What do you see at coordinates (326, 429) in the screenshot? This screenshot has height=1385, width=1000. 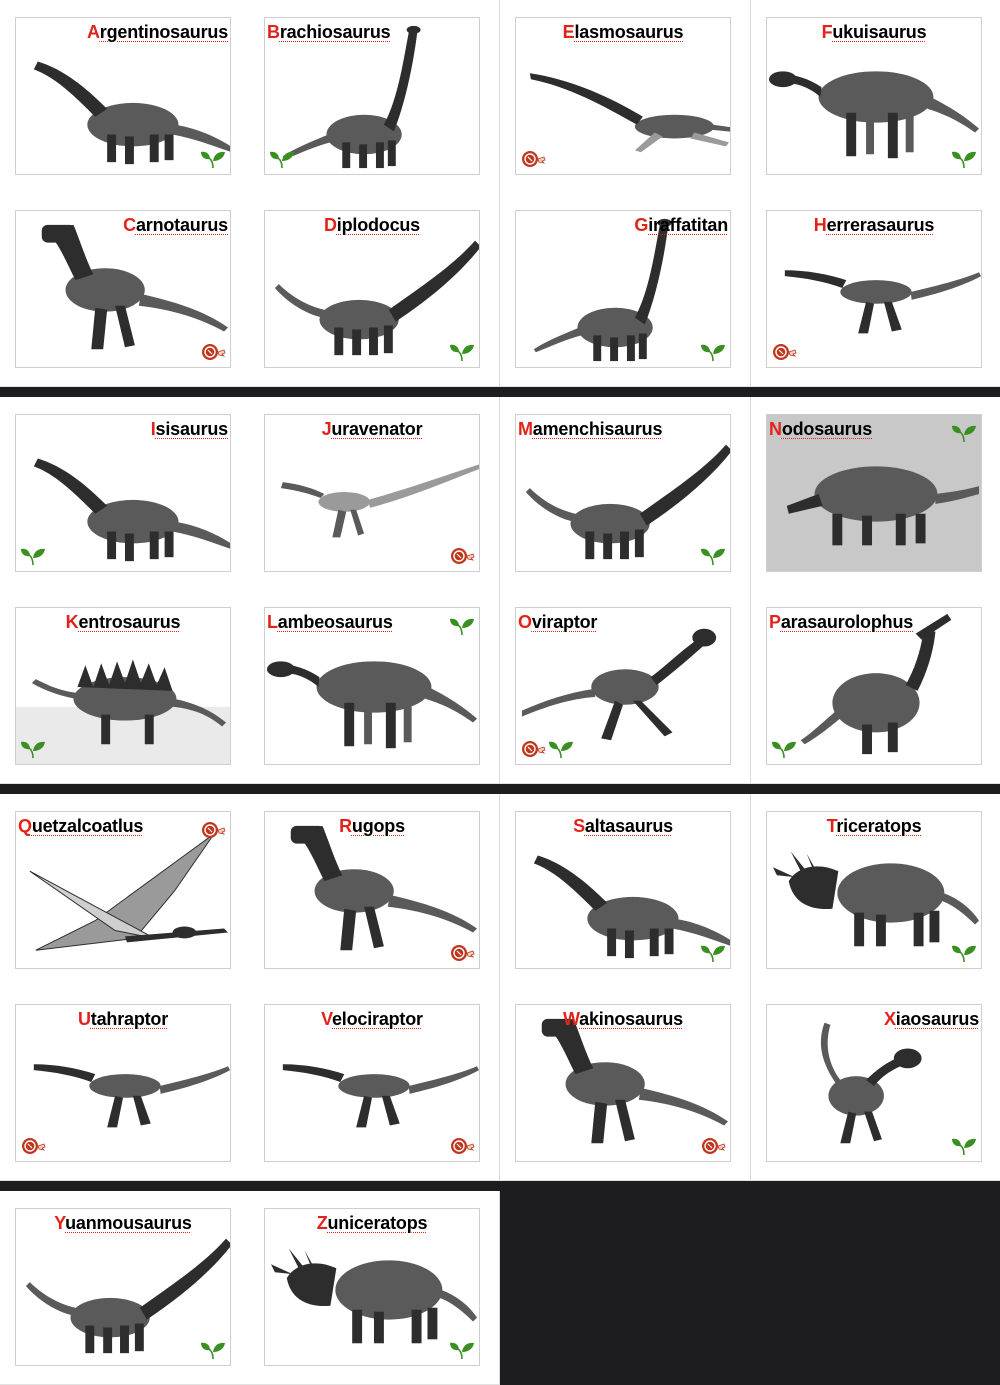 I see `name-initial: J` at bounding box center [326, 429].